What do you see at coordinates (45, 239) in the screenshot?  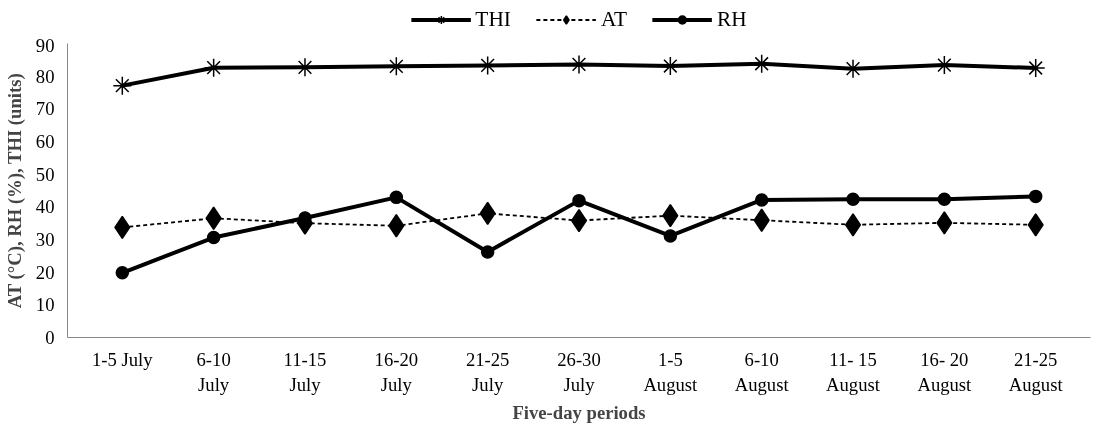 I see `y-tick-label: 30` at bounding box center [45, 239].